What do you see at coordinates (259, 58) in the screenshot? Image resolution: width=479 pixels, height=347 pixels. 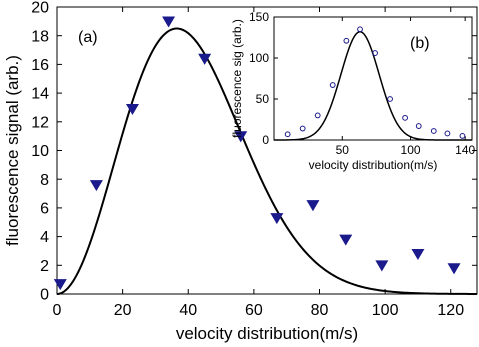 I see `y-tick-label: 100` at bounding box center [259, 58].